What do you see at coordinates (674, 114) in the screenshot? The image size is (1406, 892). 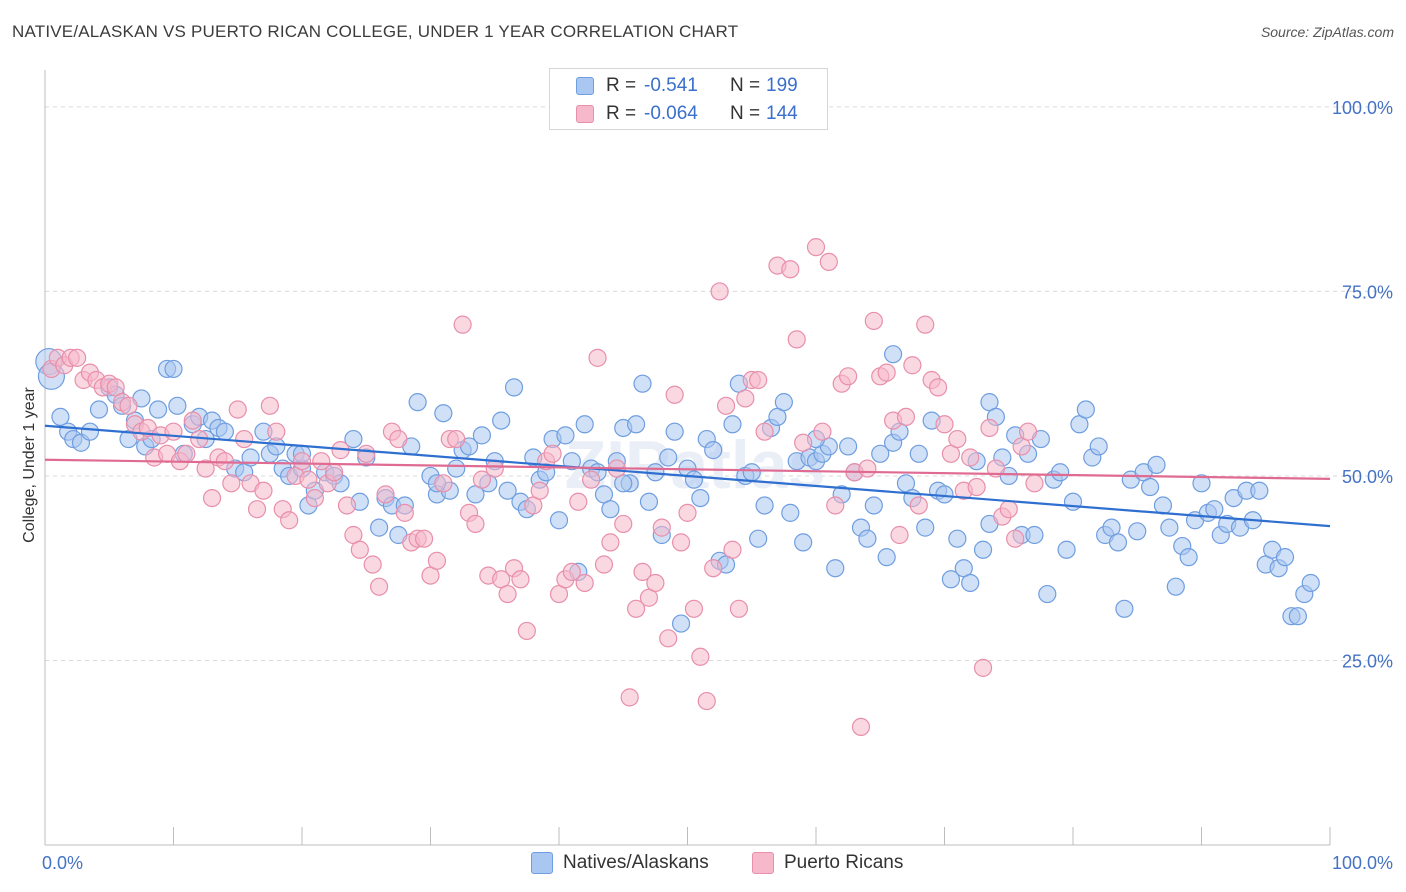 I see `legend-row-puerto-ricans: R = -0.064 N = 144` at bounding box center [674, 114].